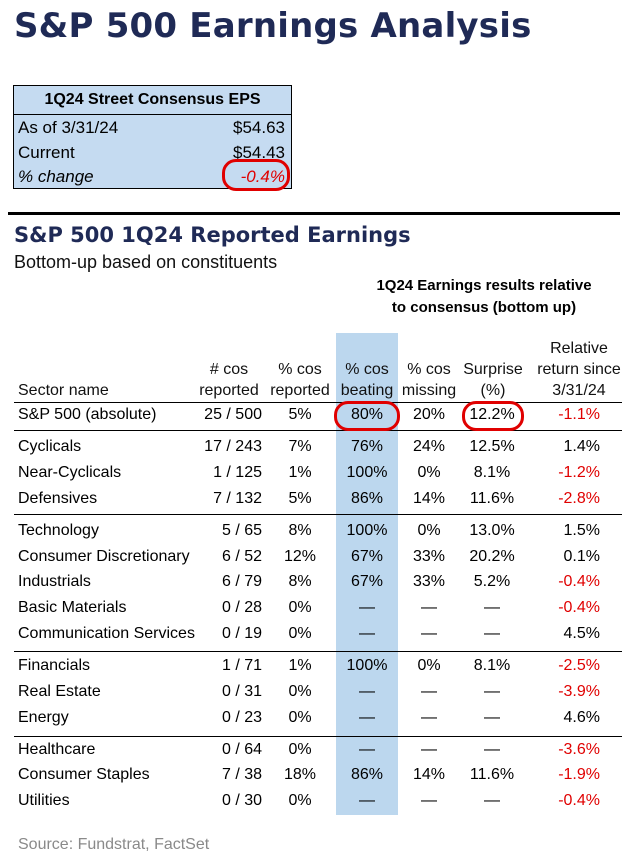 This screenshot has width=637, height=866. Describe the element at coordinates (233, 446) in the screenshot. I see `companies-reported-cell: 17 / 243` at that location.